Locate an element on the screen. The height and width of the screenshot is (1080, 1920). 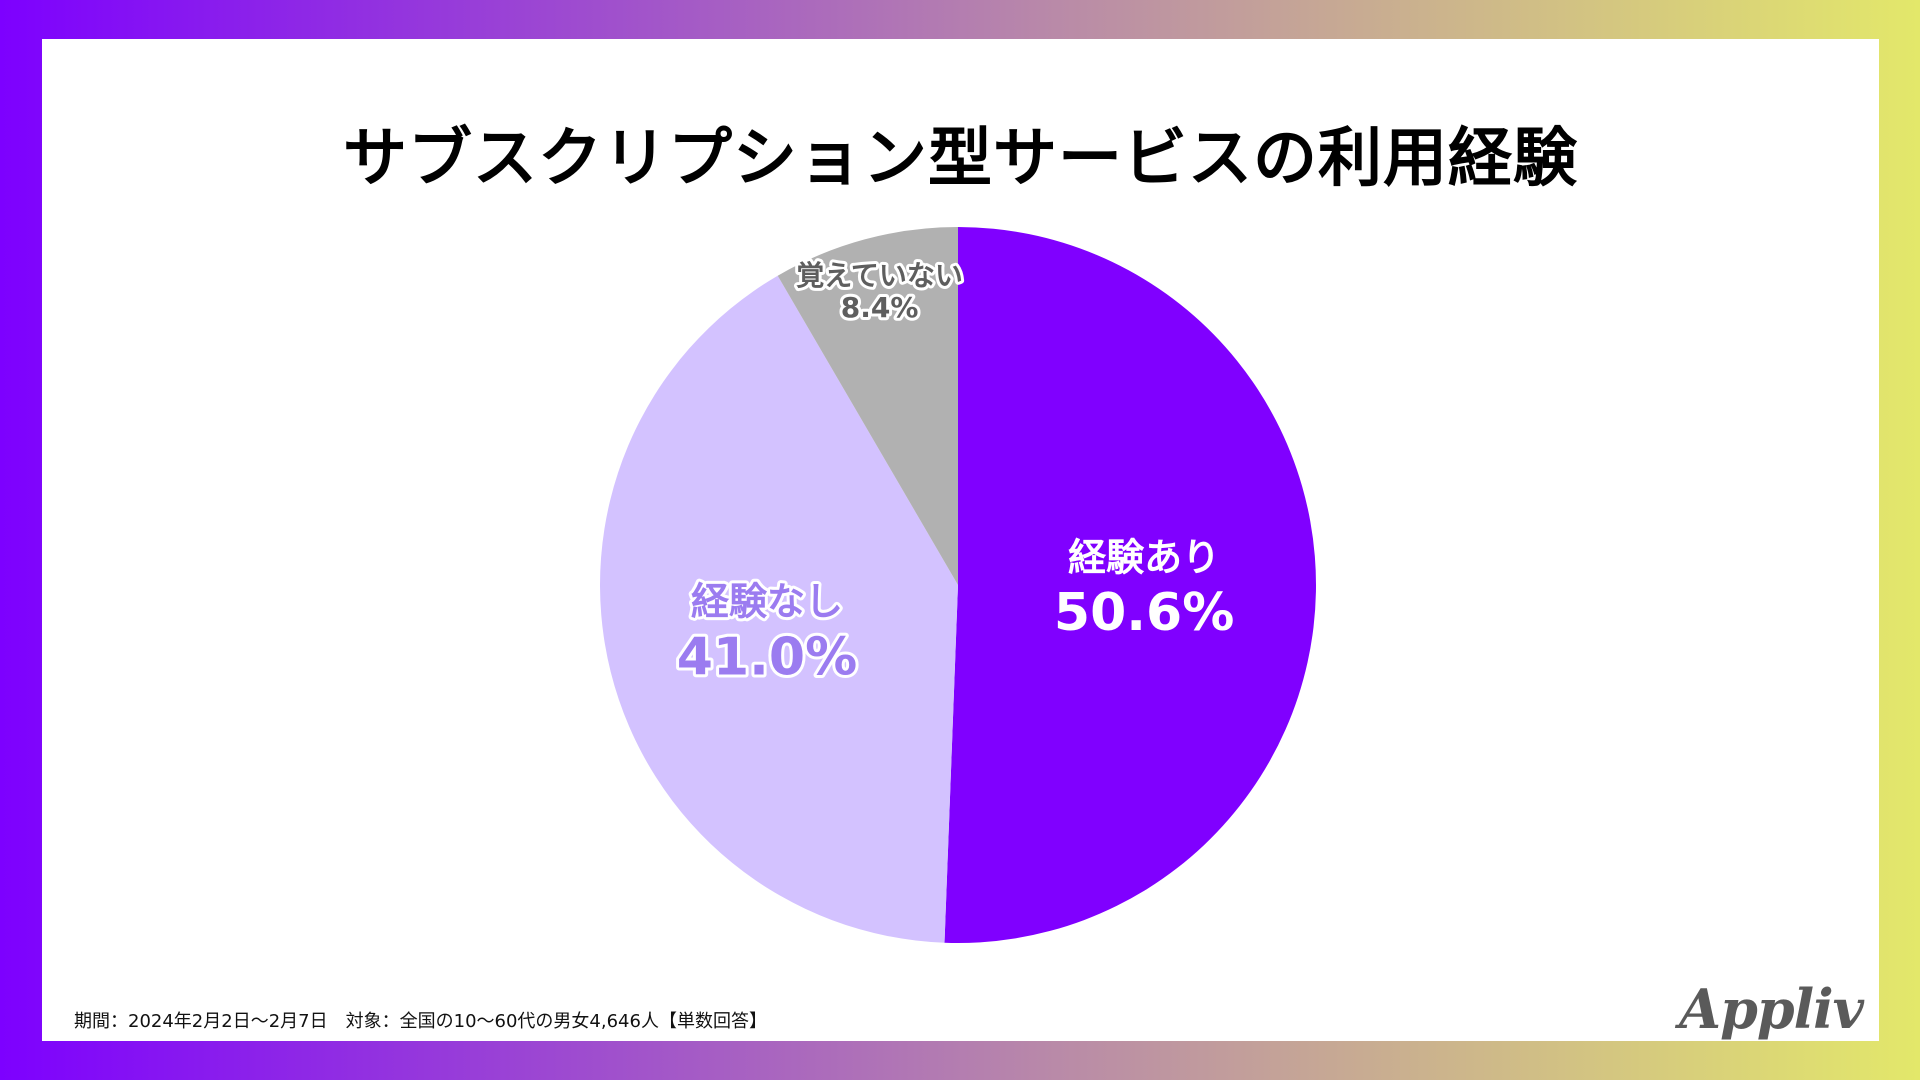
slice-name-label: 覚えていない is located at coordinates (879, 275).